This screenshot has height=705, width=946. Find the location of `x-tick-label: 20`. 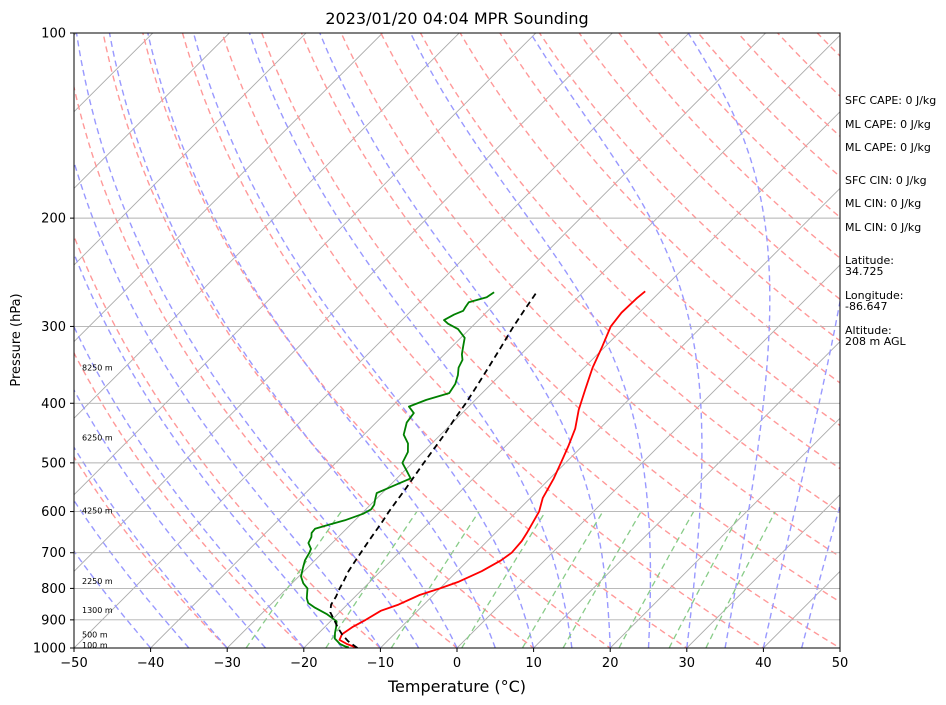

x-tick-label: 20 is located at coordinates (610, 663).